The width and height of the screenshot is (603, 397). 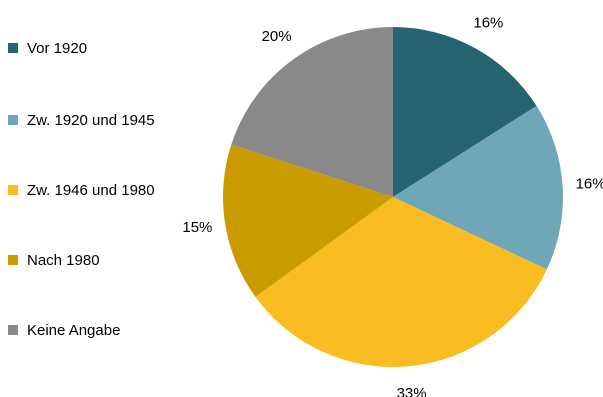 What do you see at coordinates (91, 120) in the screenshot?
I see `legend-label: Zw. 1920 und 1945` at bounding box center [91, 120].